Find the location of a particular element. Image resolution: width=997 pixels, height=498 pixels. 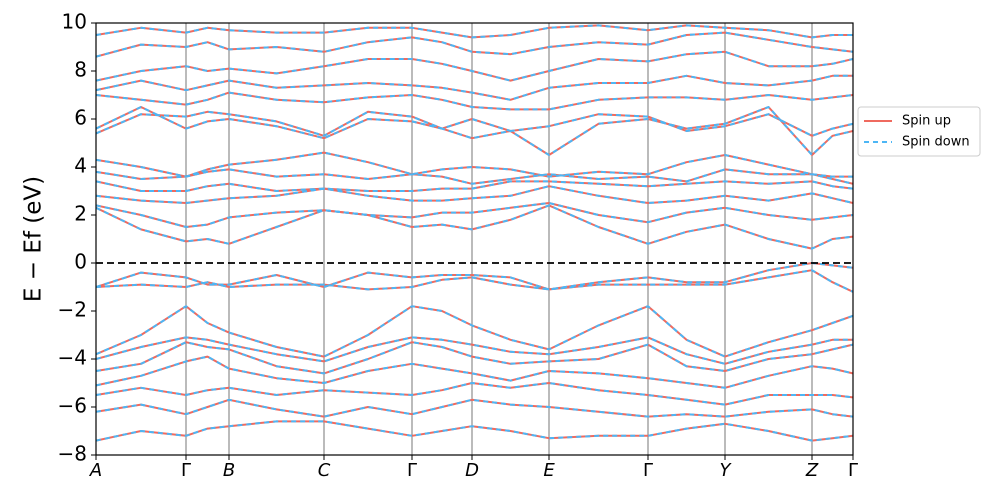

x-tick-label: E is located at coordinates (549, 470).